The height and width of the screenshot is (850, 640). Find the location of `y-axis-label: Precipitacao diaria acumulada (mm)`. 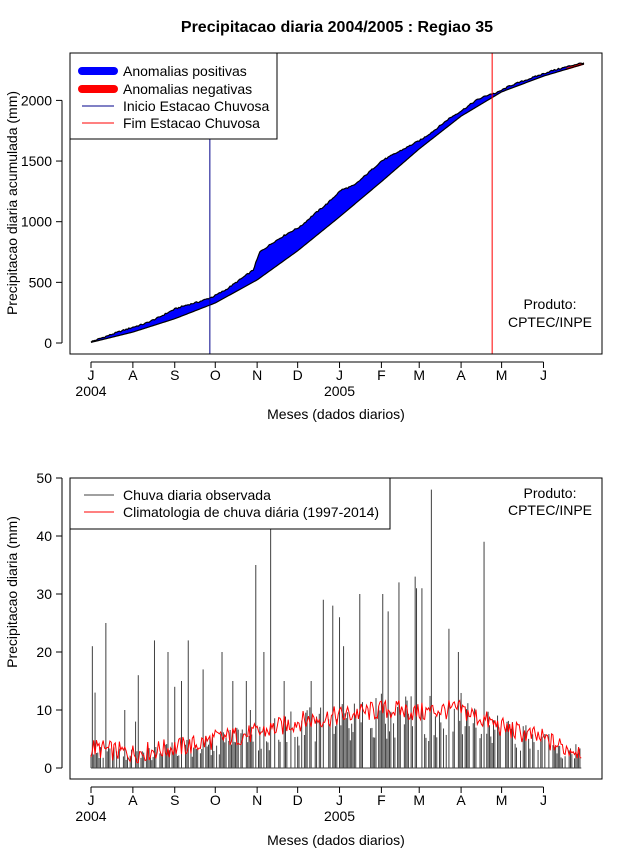

y-axis-label: Precipitacao diaria acumulada (mm) is located at coordinates (12, 203).